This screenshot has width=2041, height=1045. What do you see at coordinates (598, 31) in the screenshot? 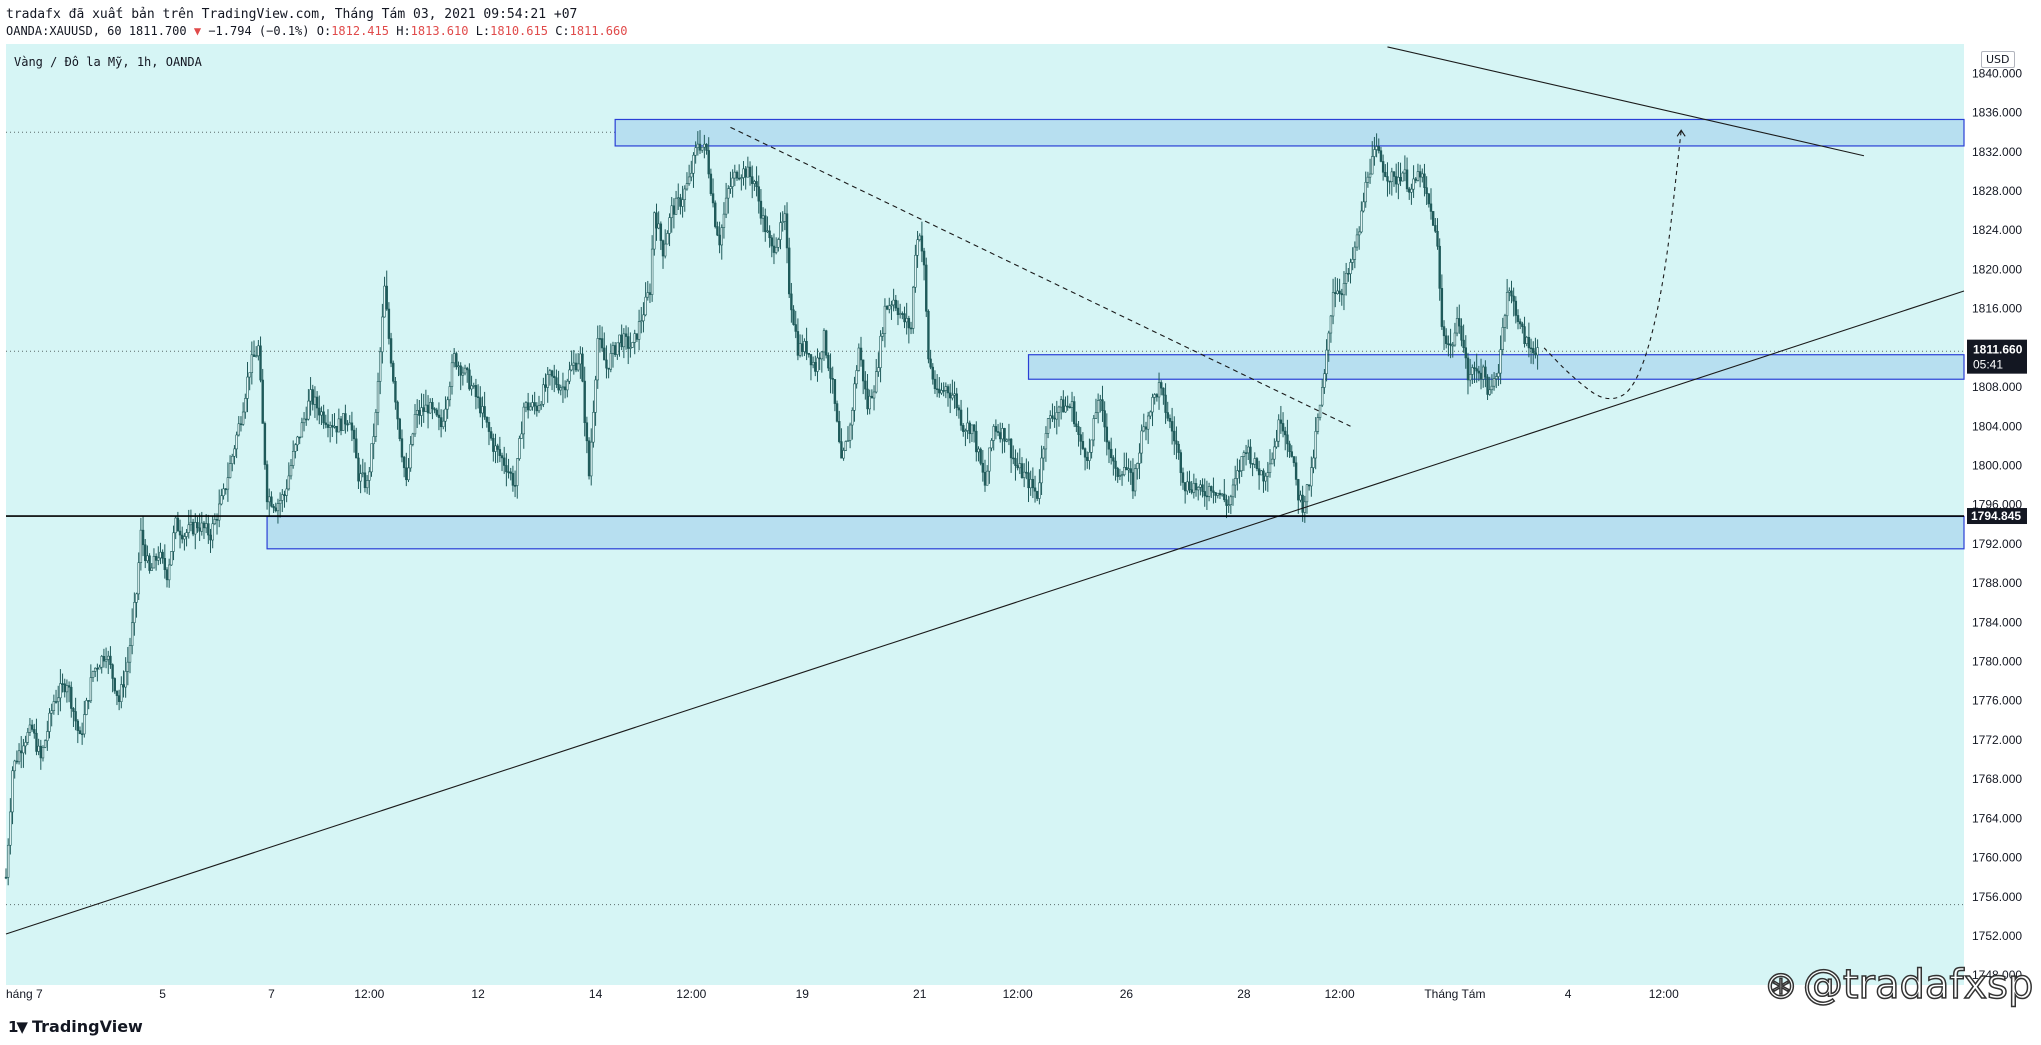
I see `close-value: 1811.660` at bounding box center [598, 31].